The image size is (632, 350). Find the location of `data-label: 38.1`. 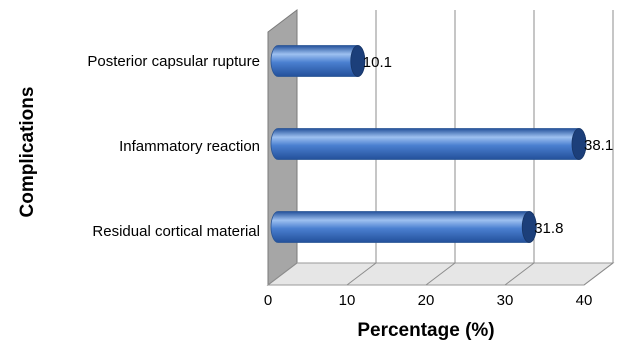

data-label: 38.1 is located at coordinates (598, 145).